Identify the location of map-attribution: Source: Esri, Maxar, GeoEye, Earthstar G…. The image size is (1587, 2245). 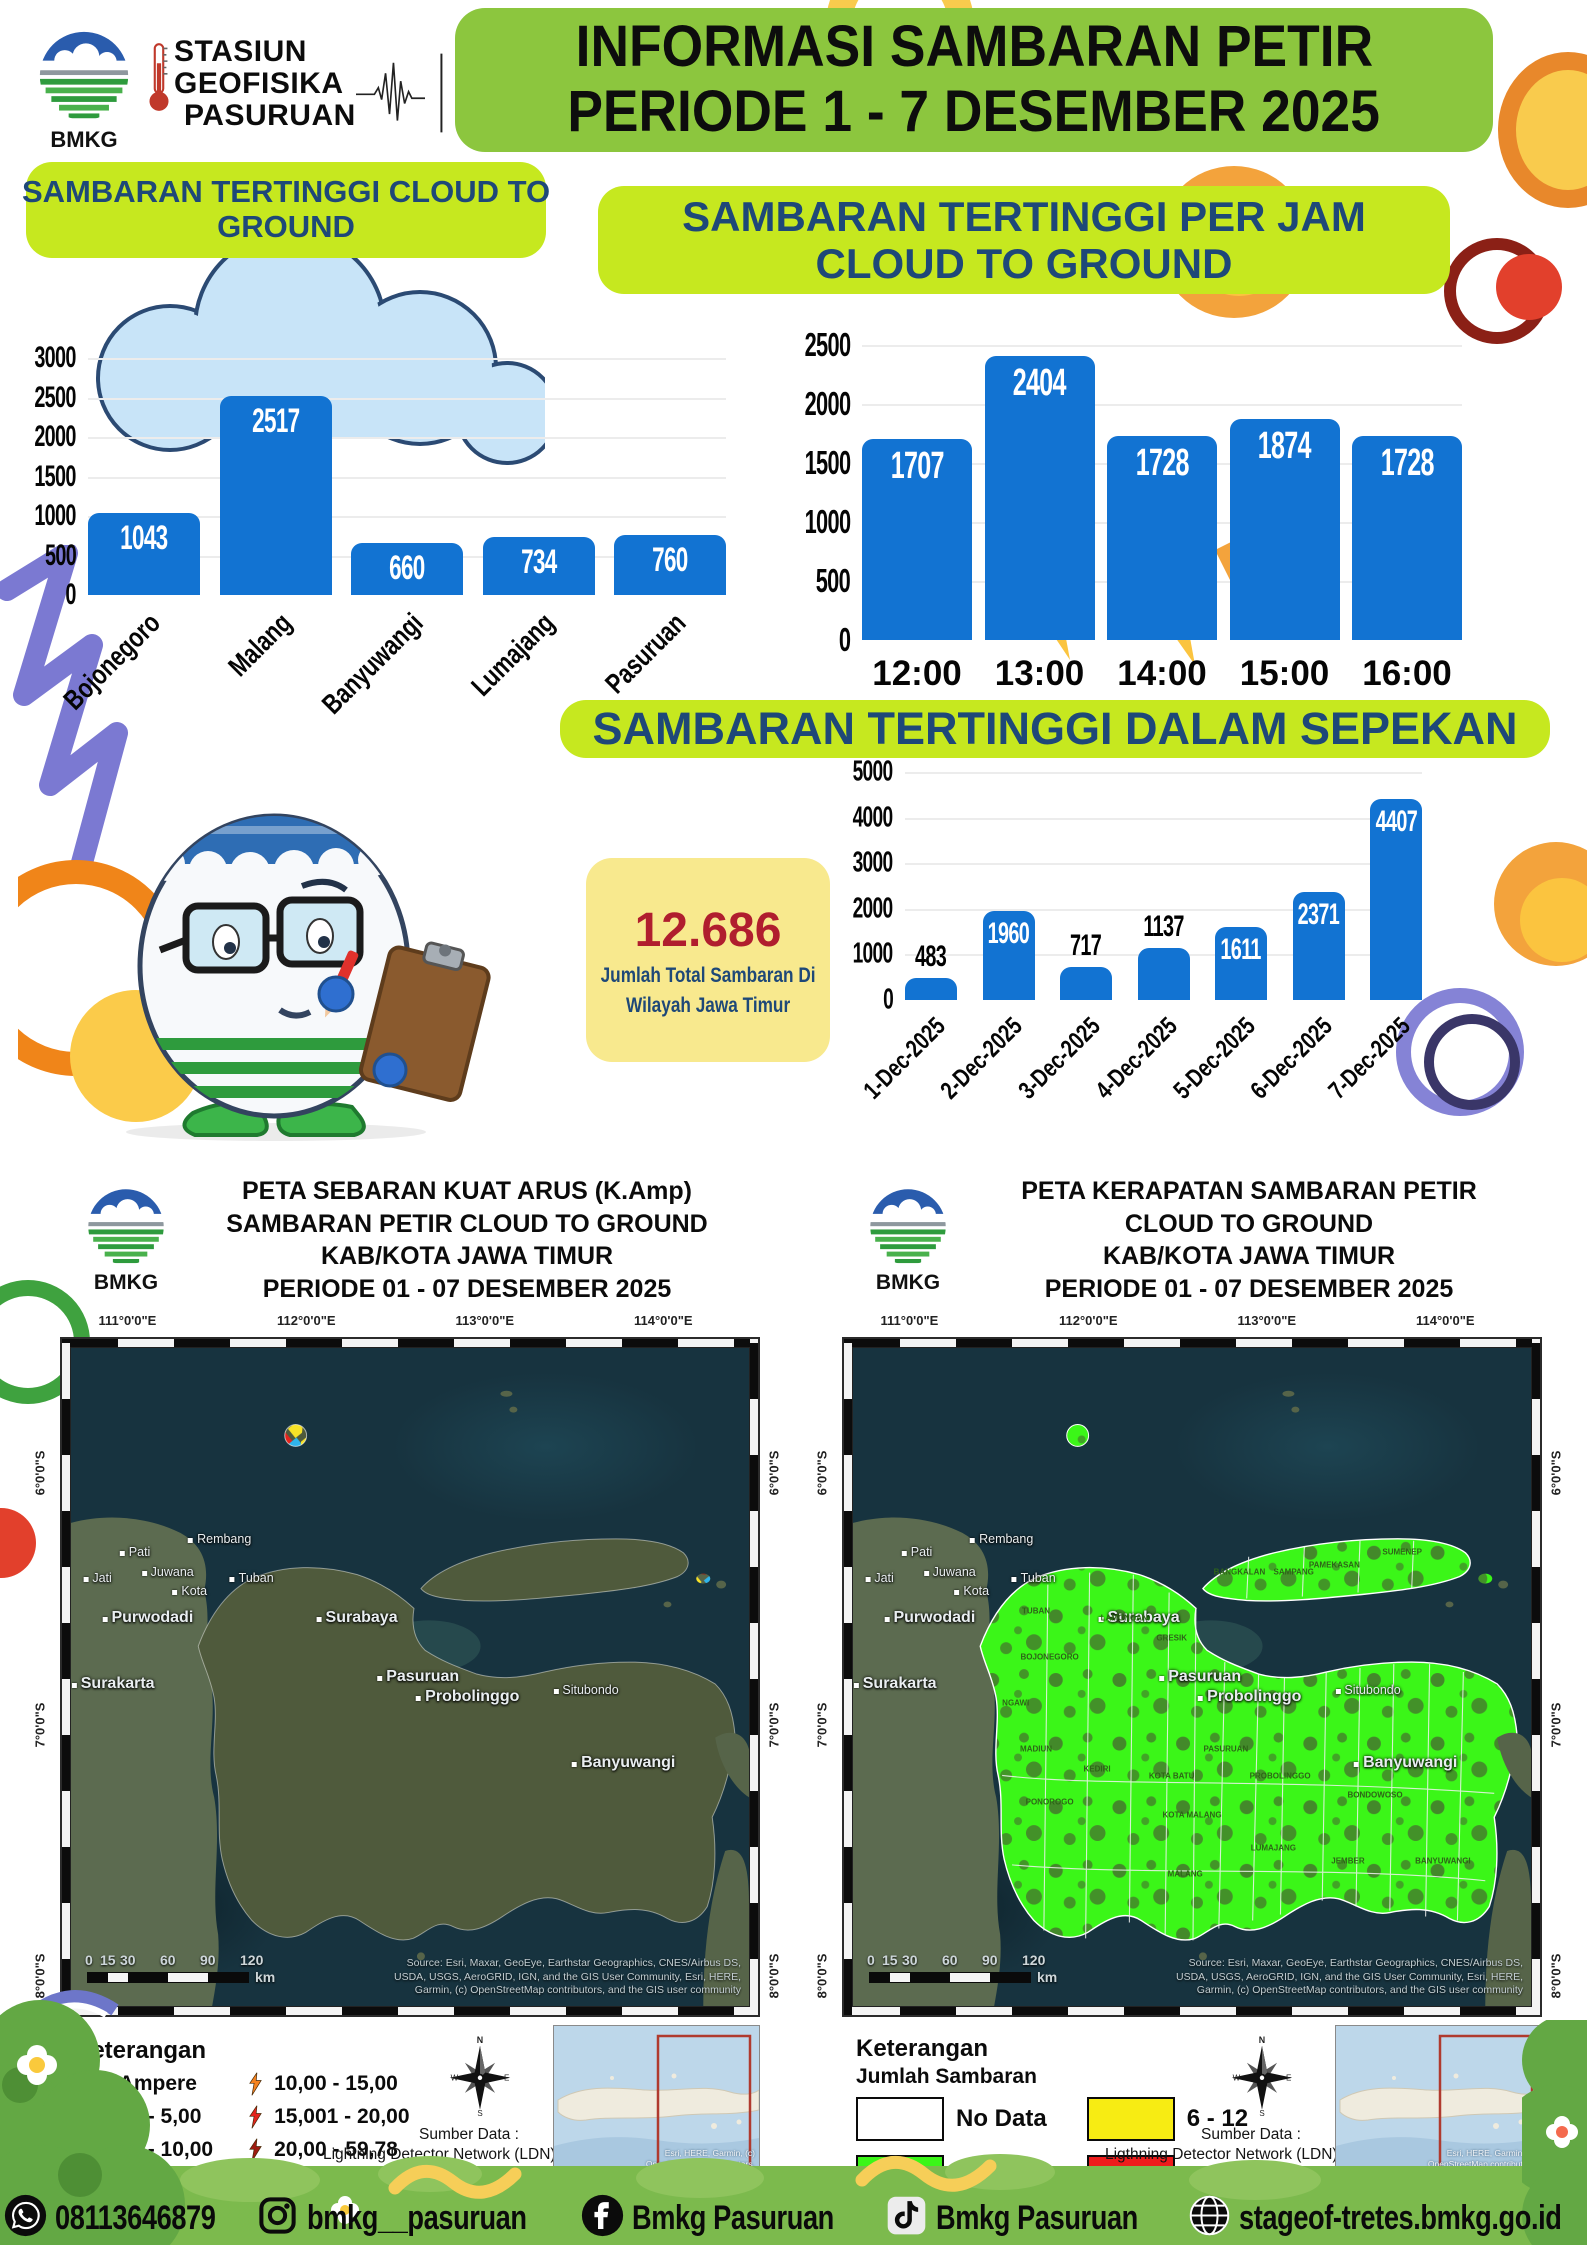
(567, 1977).